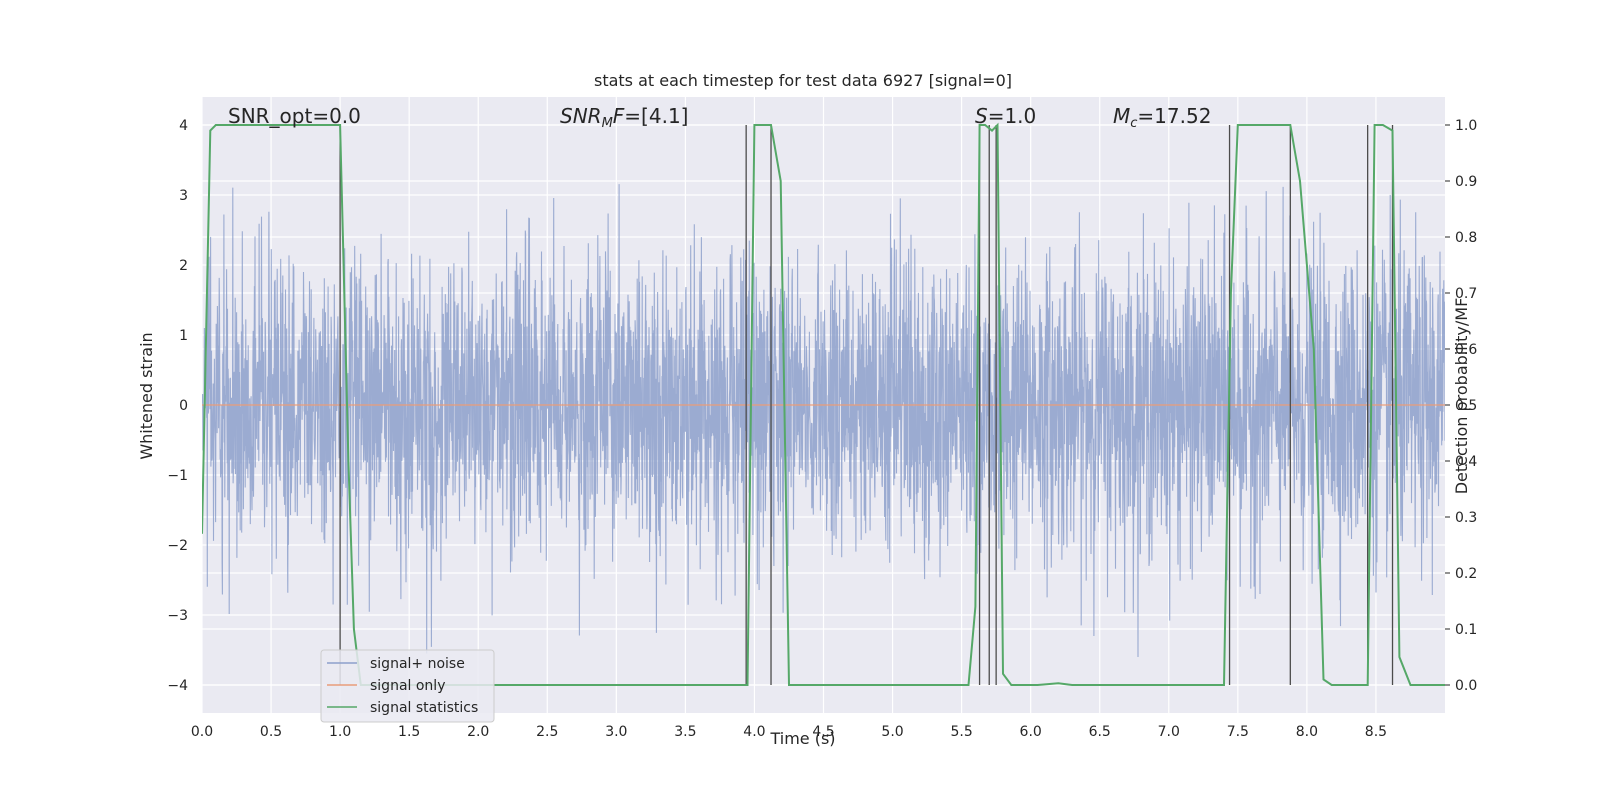  I want to click on x-tick-label: 3.5, so click(685, 732).